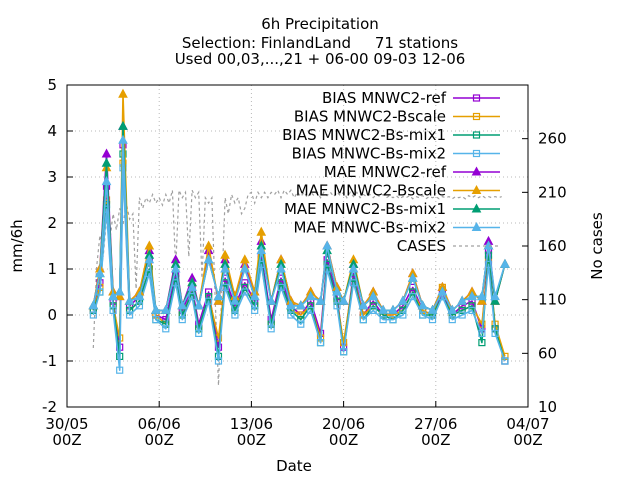 This screenshot has width=640, height=485. I want to click on y-tick-label: -2, so click(49, 407).